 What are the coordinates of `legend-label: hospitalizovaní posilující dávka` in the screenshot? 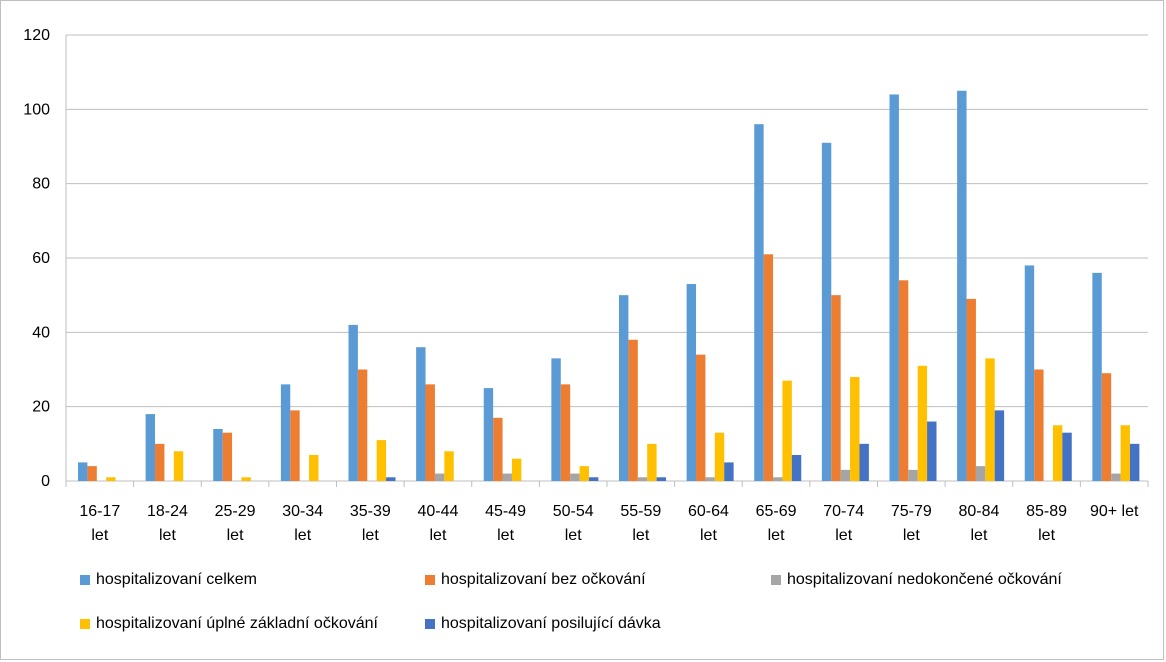 It's located at (551, 623).